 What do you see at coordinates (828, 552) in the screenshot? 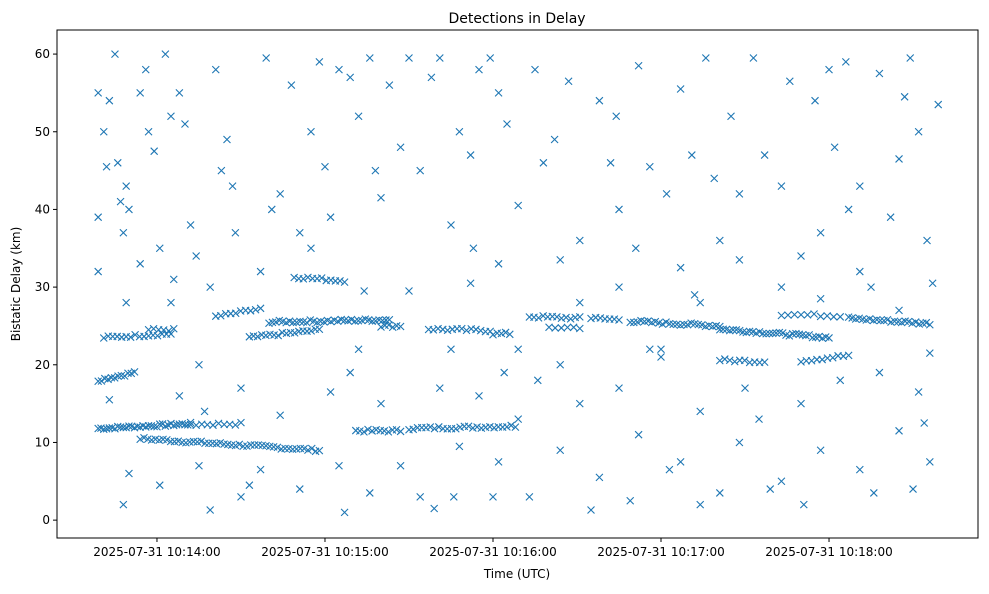
I see `x-tick-label: 2025-07-31 10:18:00` at bounding box center [828, 552].